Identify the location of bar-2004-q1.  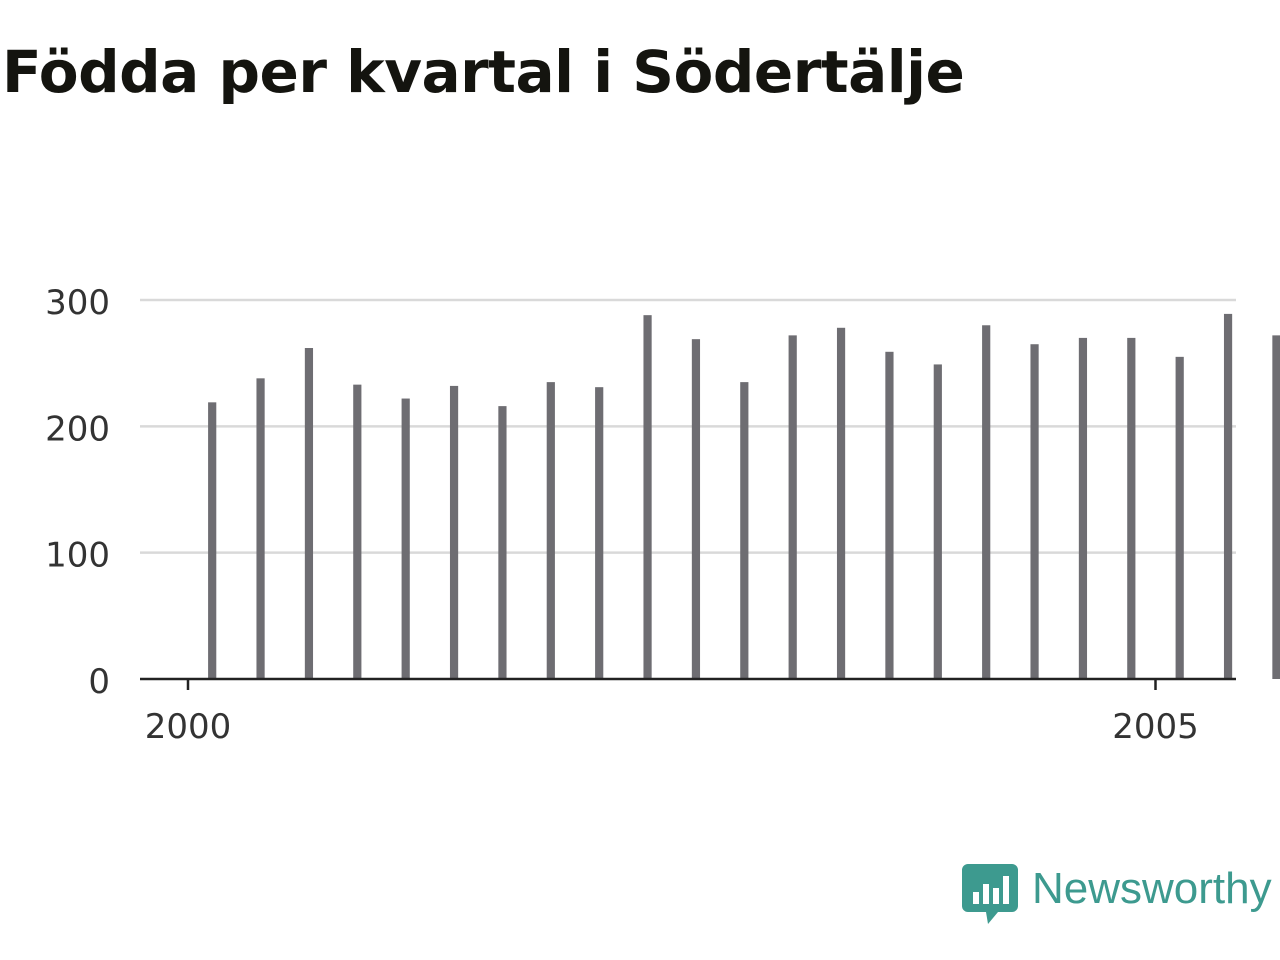
(986, 502).